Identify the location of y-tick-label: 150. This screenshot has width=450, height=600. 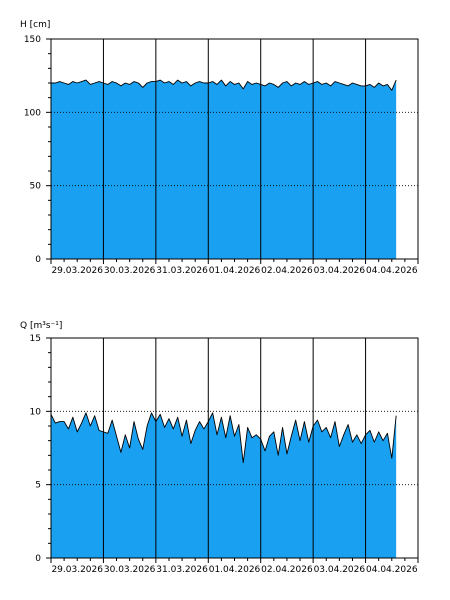
(32, 40).